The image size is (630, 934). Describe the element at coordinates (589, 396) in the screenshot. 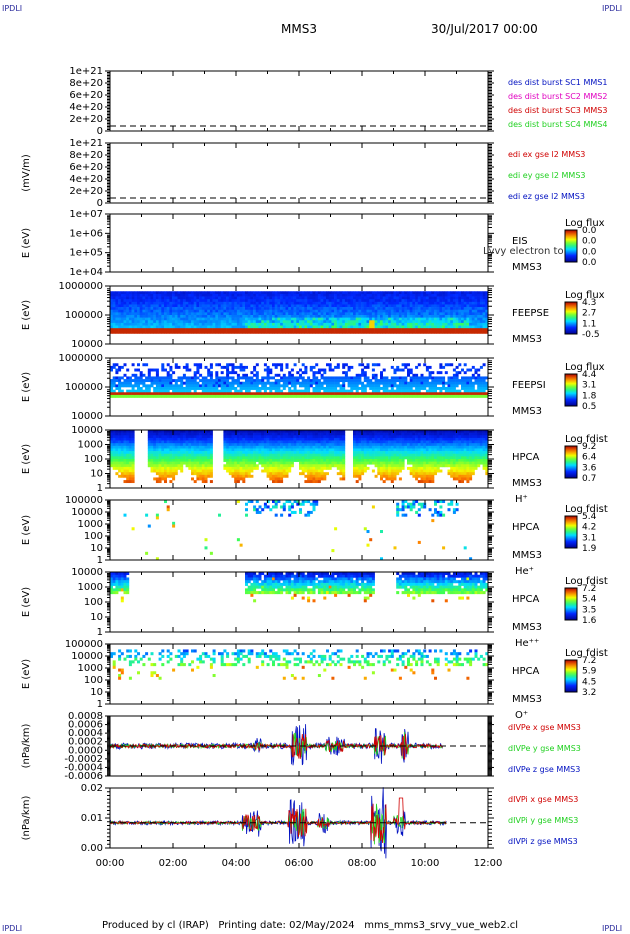

I see `colorbar-tick-label: 1.8` at that location.